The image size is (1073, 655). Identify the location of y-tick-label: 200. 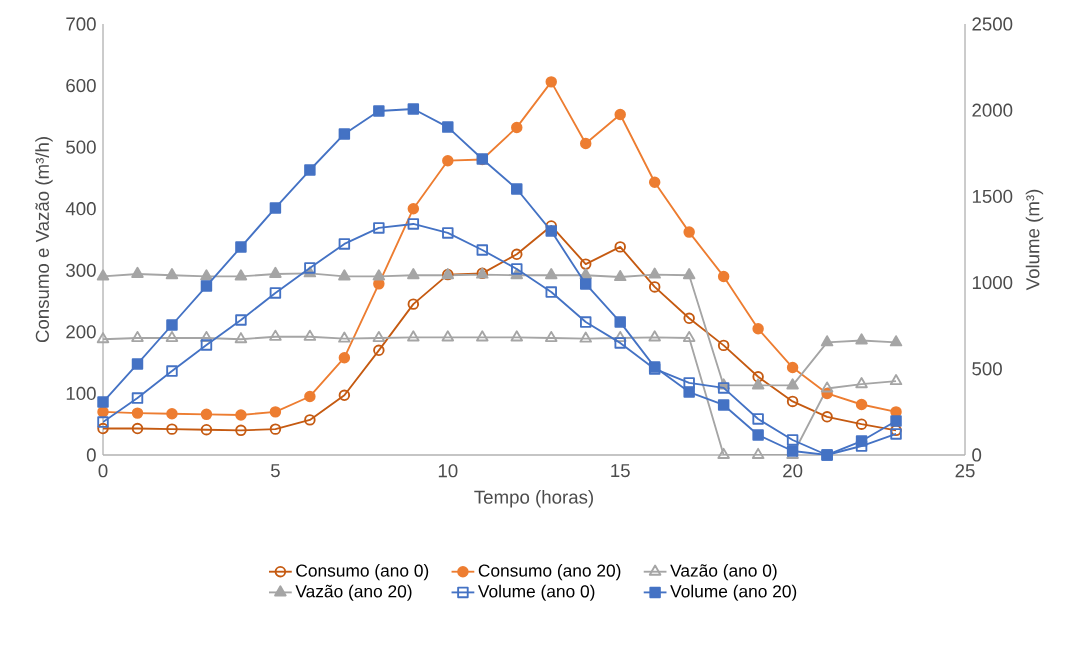
(81, 332).